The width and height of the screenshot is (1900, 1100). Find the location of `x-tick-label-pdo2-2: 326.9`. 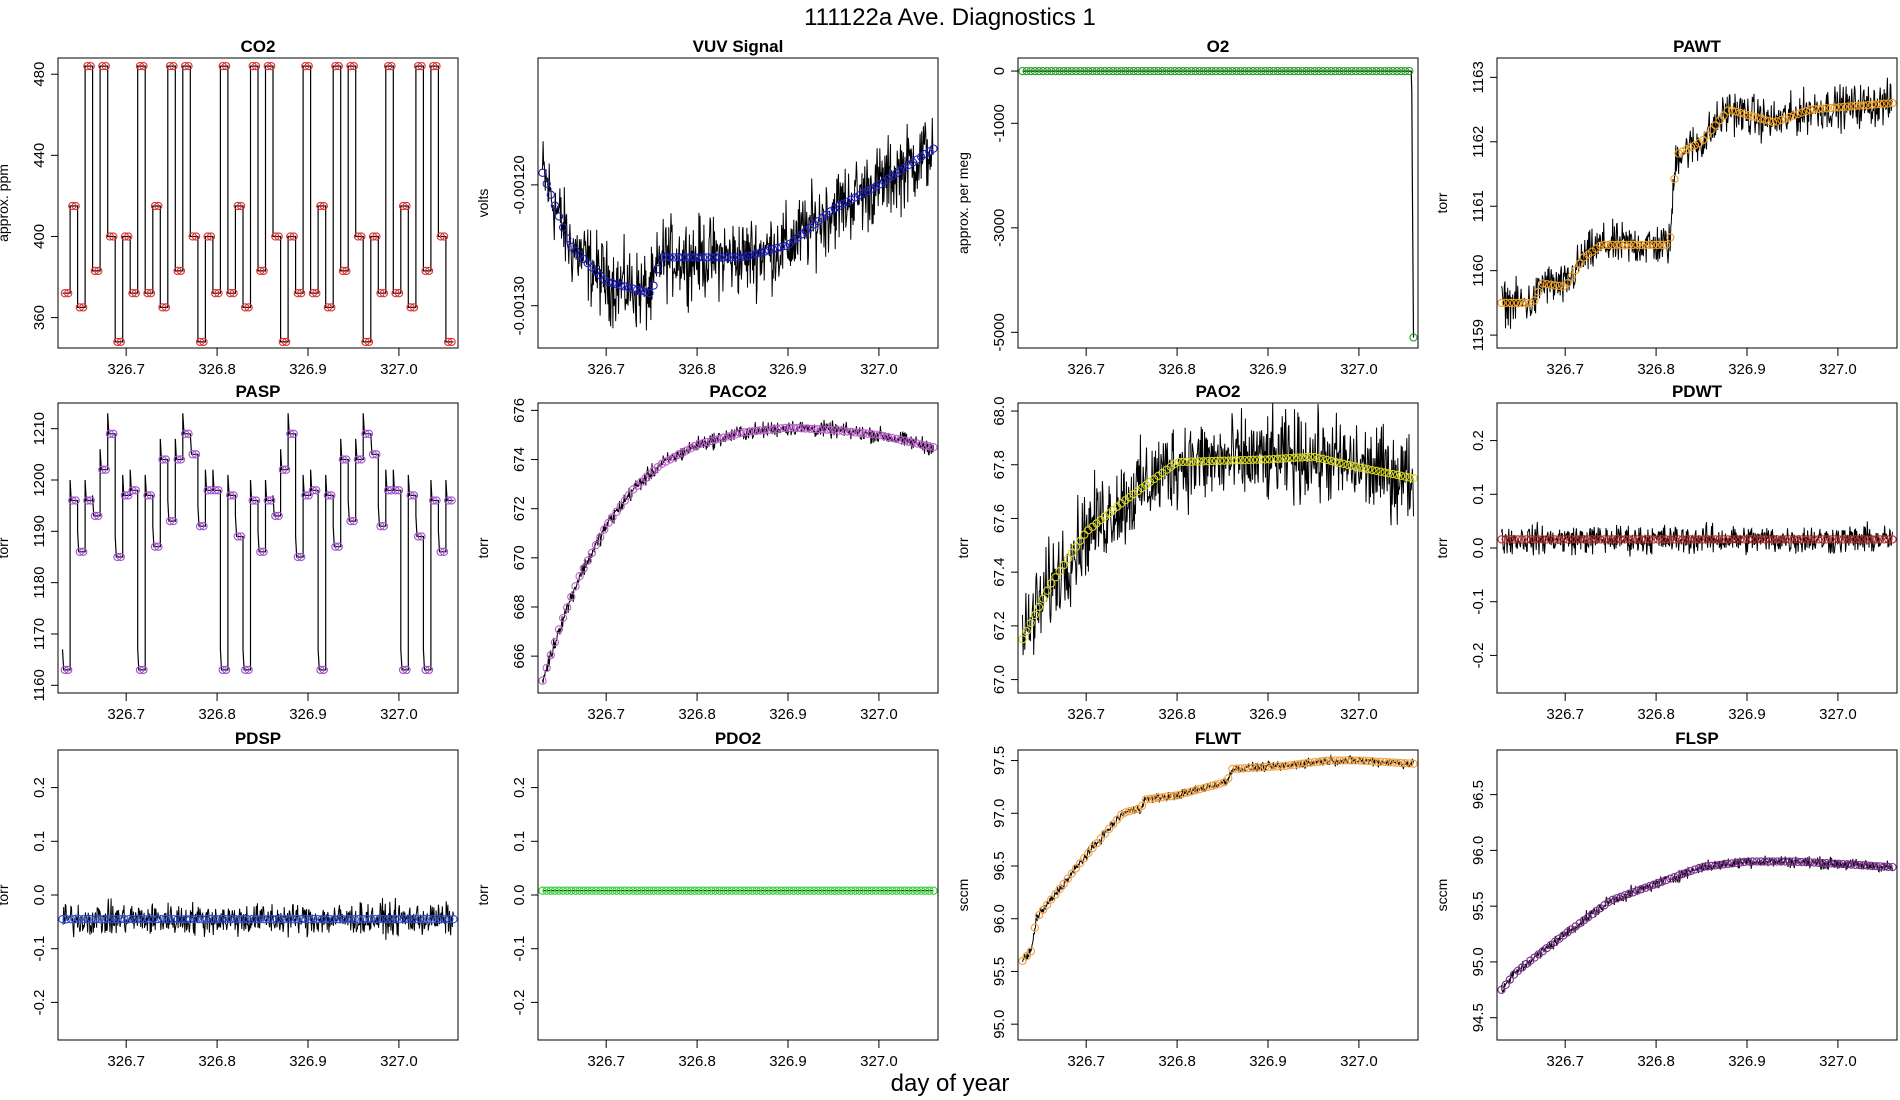

x-tick-label-pdo2-2: 326.9 is located at coordinates (788, 1061).